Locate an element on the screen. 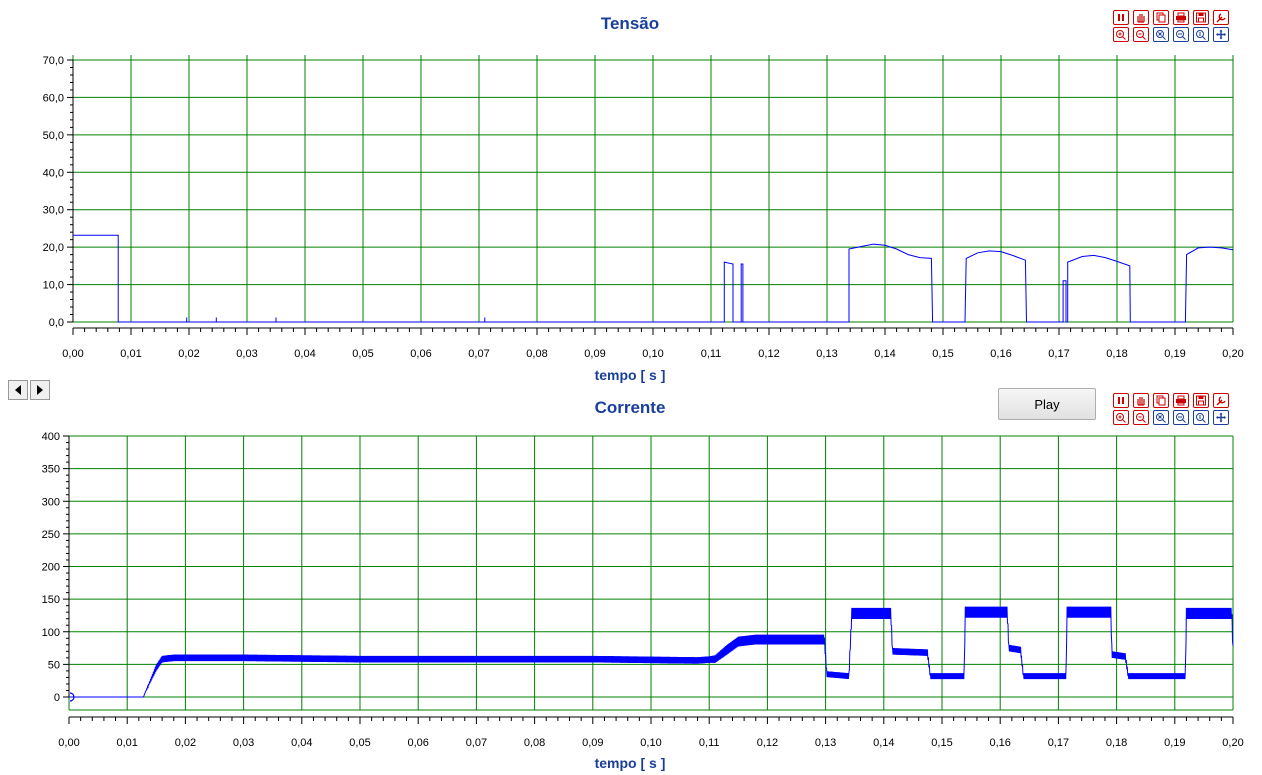  zoom-out-icon is located at coordinates (1141, 35).